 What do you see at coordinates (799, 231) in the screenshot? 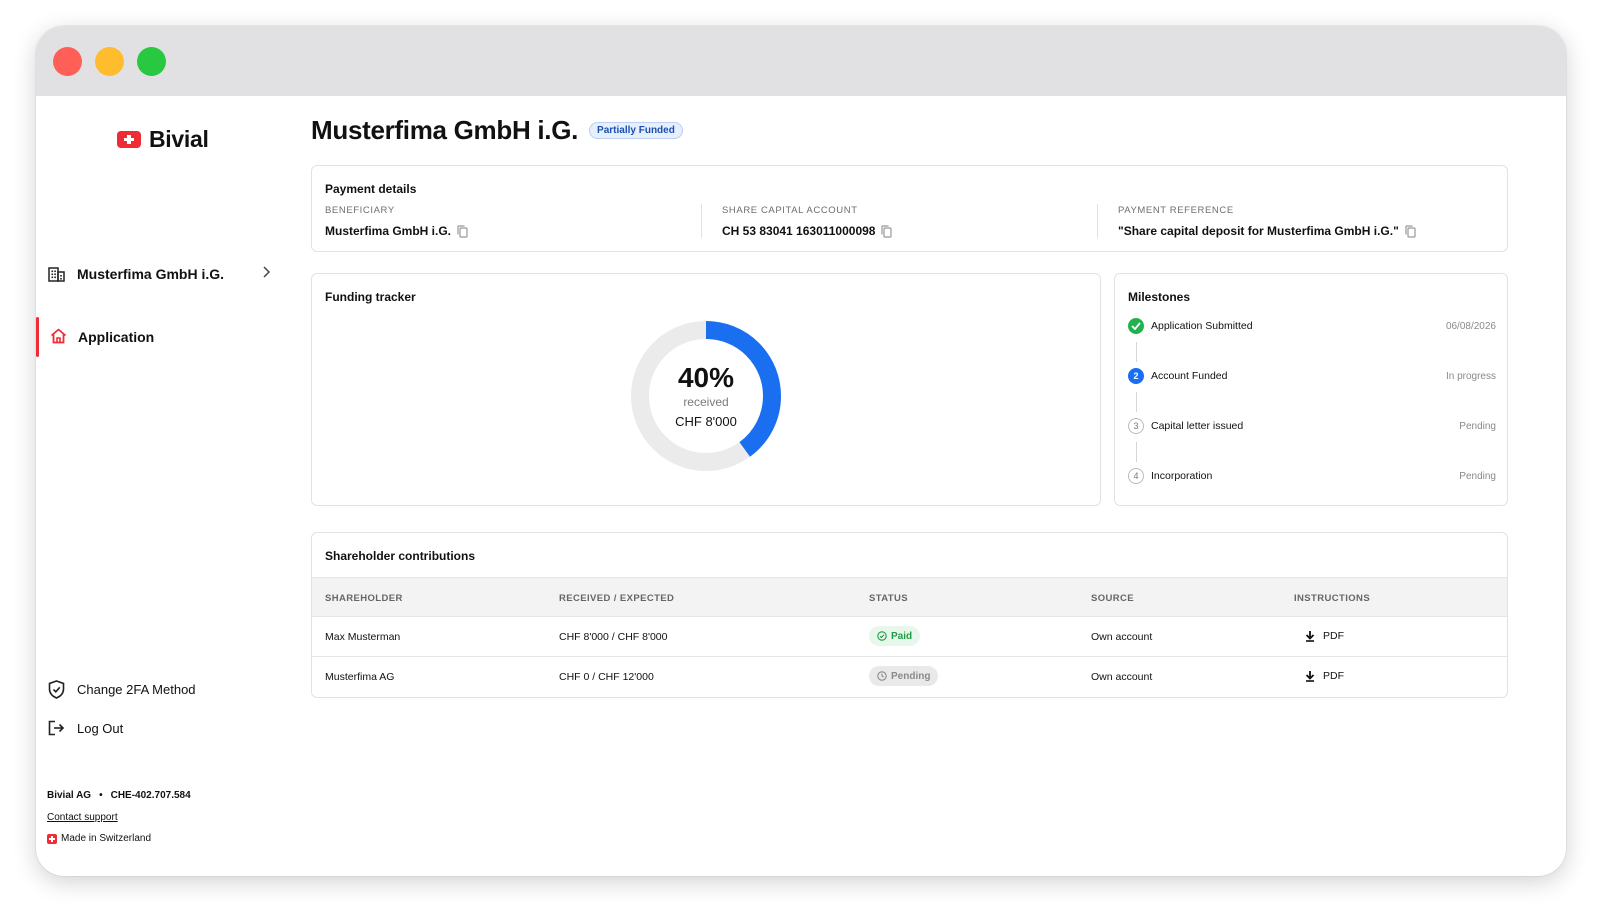
I see `account-value: CH 53 83041 163011000098` at bounding box center [799, 231].